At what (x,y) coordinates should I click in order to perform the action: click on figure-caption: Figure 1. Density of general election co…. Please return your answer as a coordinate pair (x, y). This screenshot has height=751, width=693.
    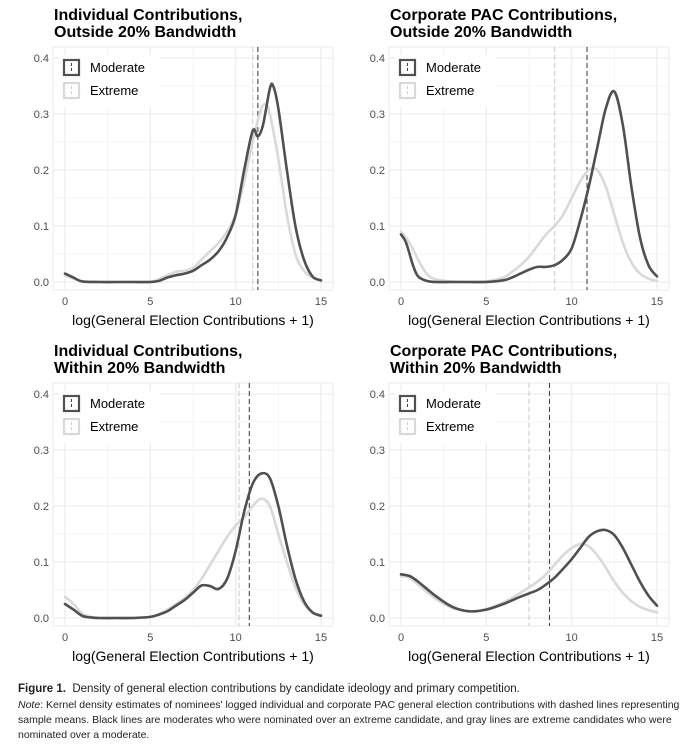
    Looking at the image, I should click on (350, 712).